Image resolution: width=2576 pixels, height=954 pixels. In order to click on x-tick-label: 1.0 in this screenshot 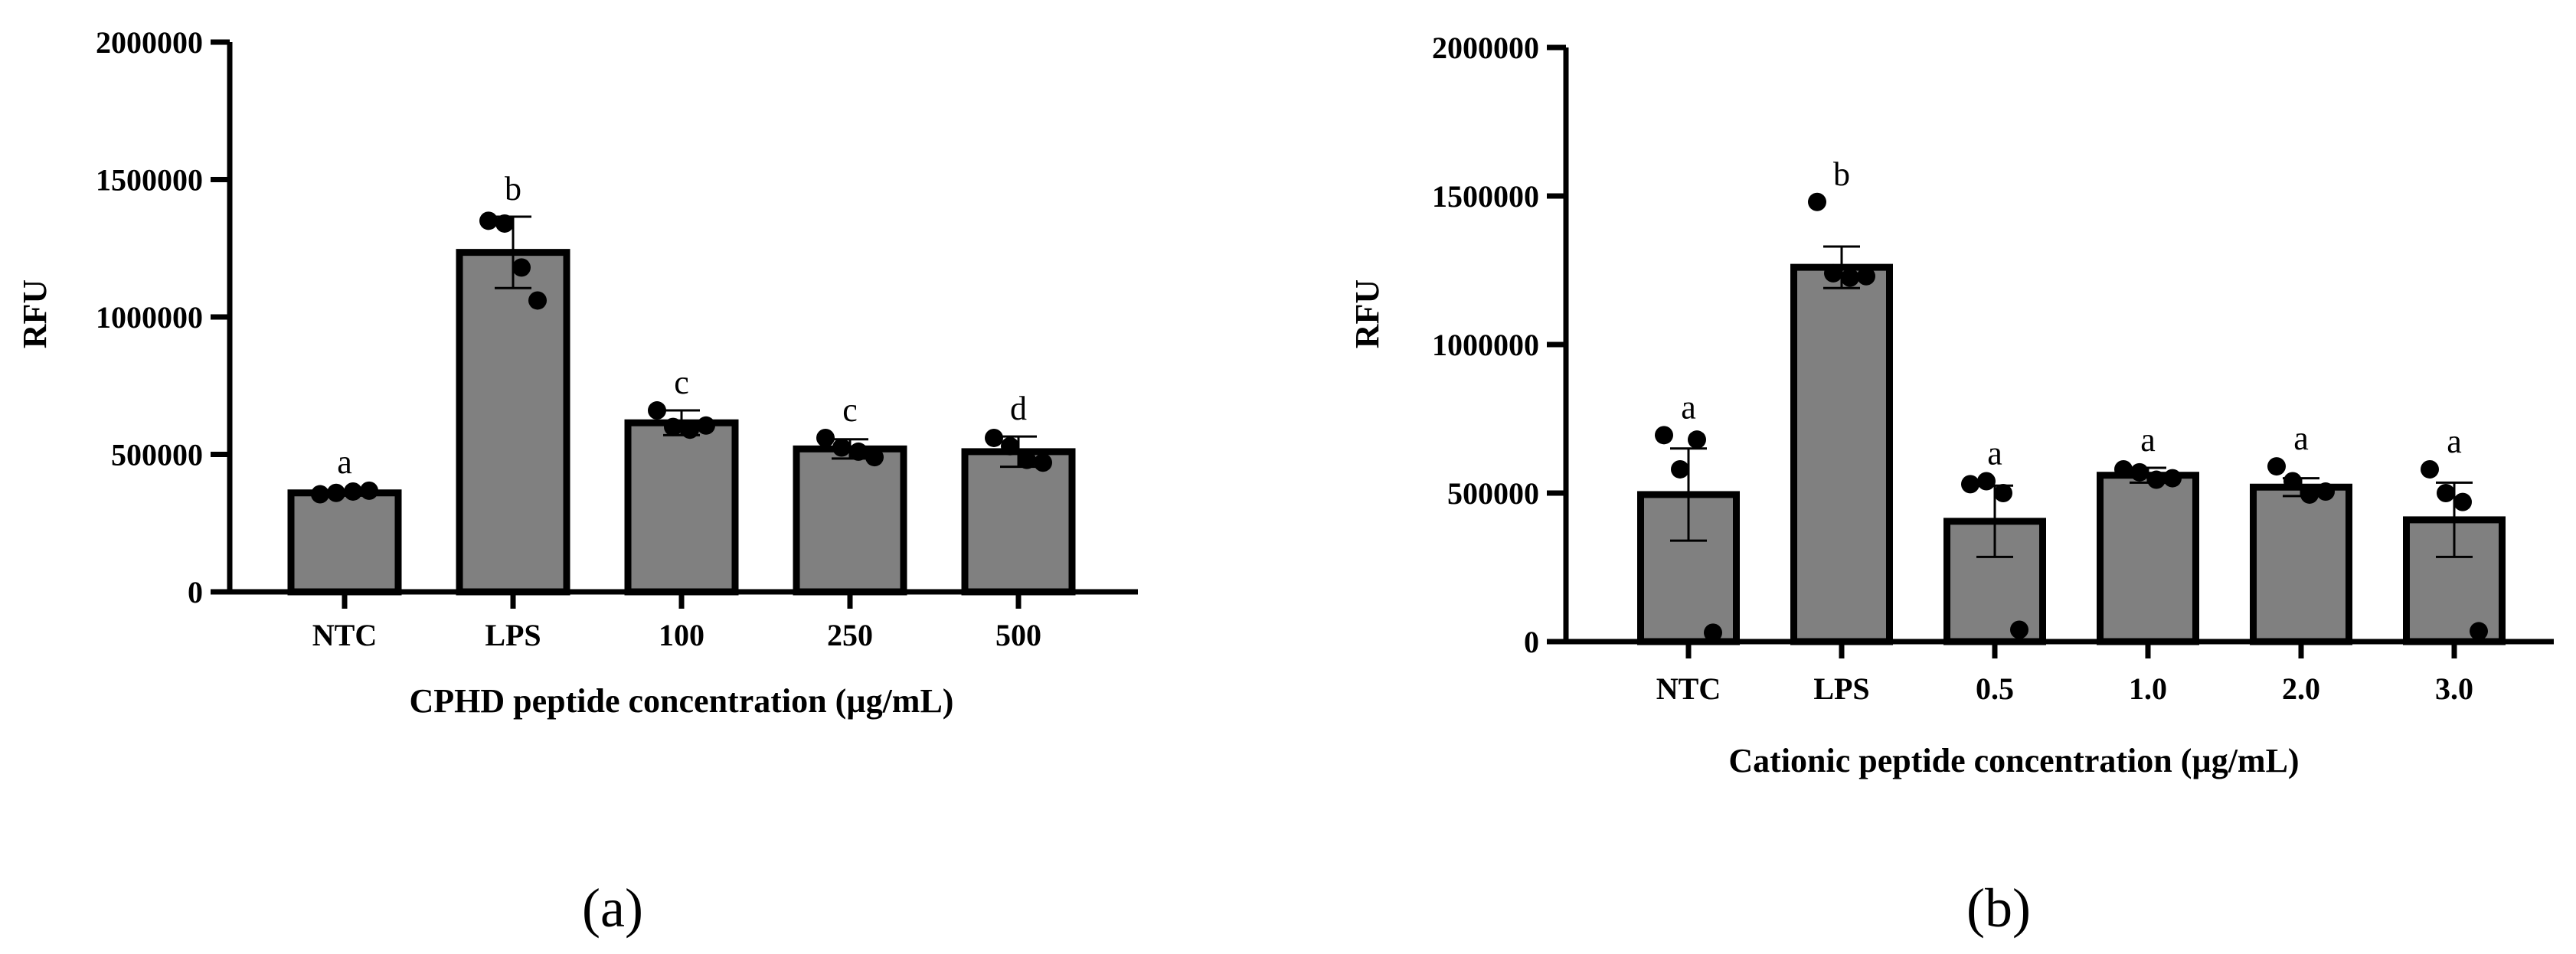, I will do `click(2148, 688)`.